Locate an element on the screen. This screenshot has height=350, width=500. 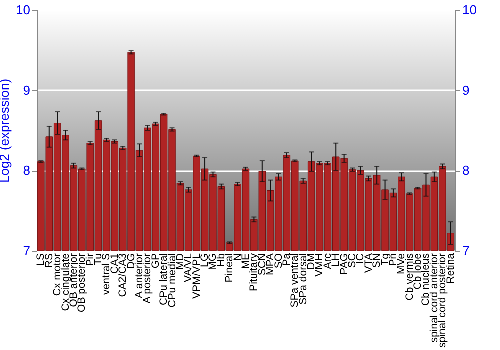
x-tick-label: Pituitary is located at coordinates (254, 272).